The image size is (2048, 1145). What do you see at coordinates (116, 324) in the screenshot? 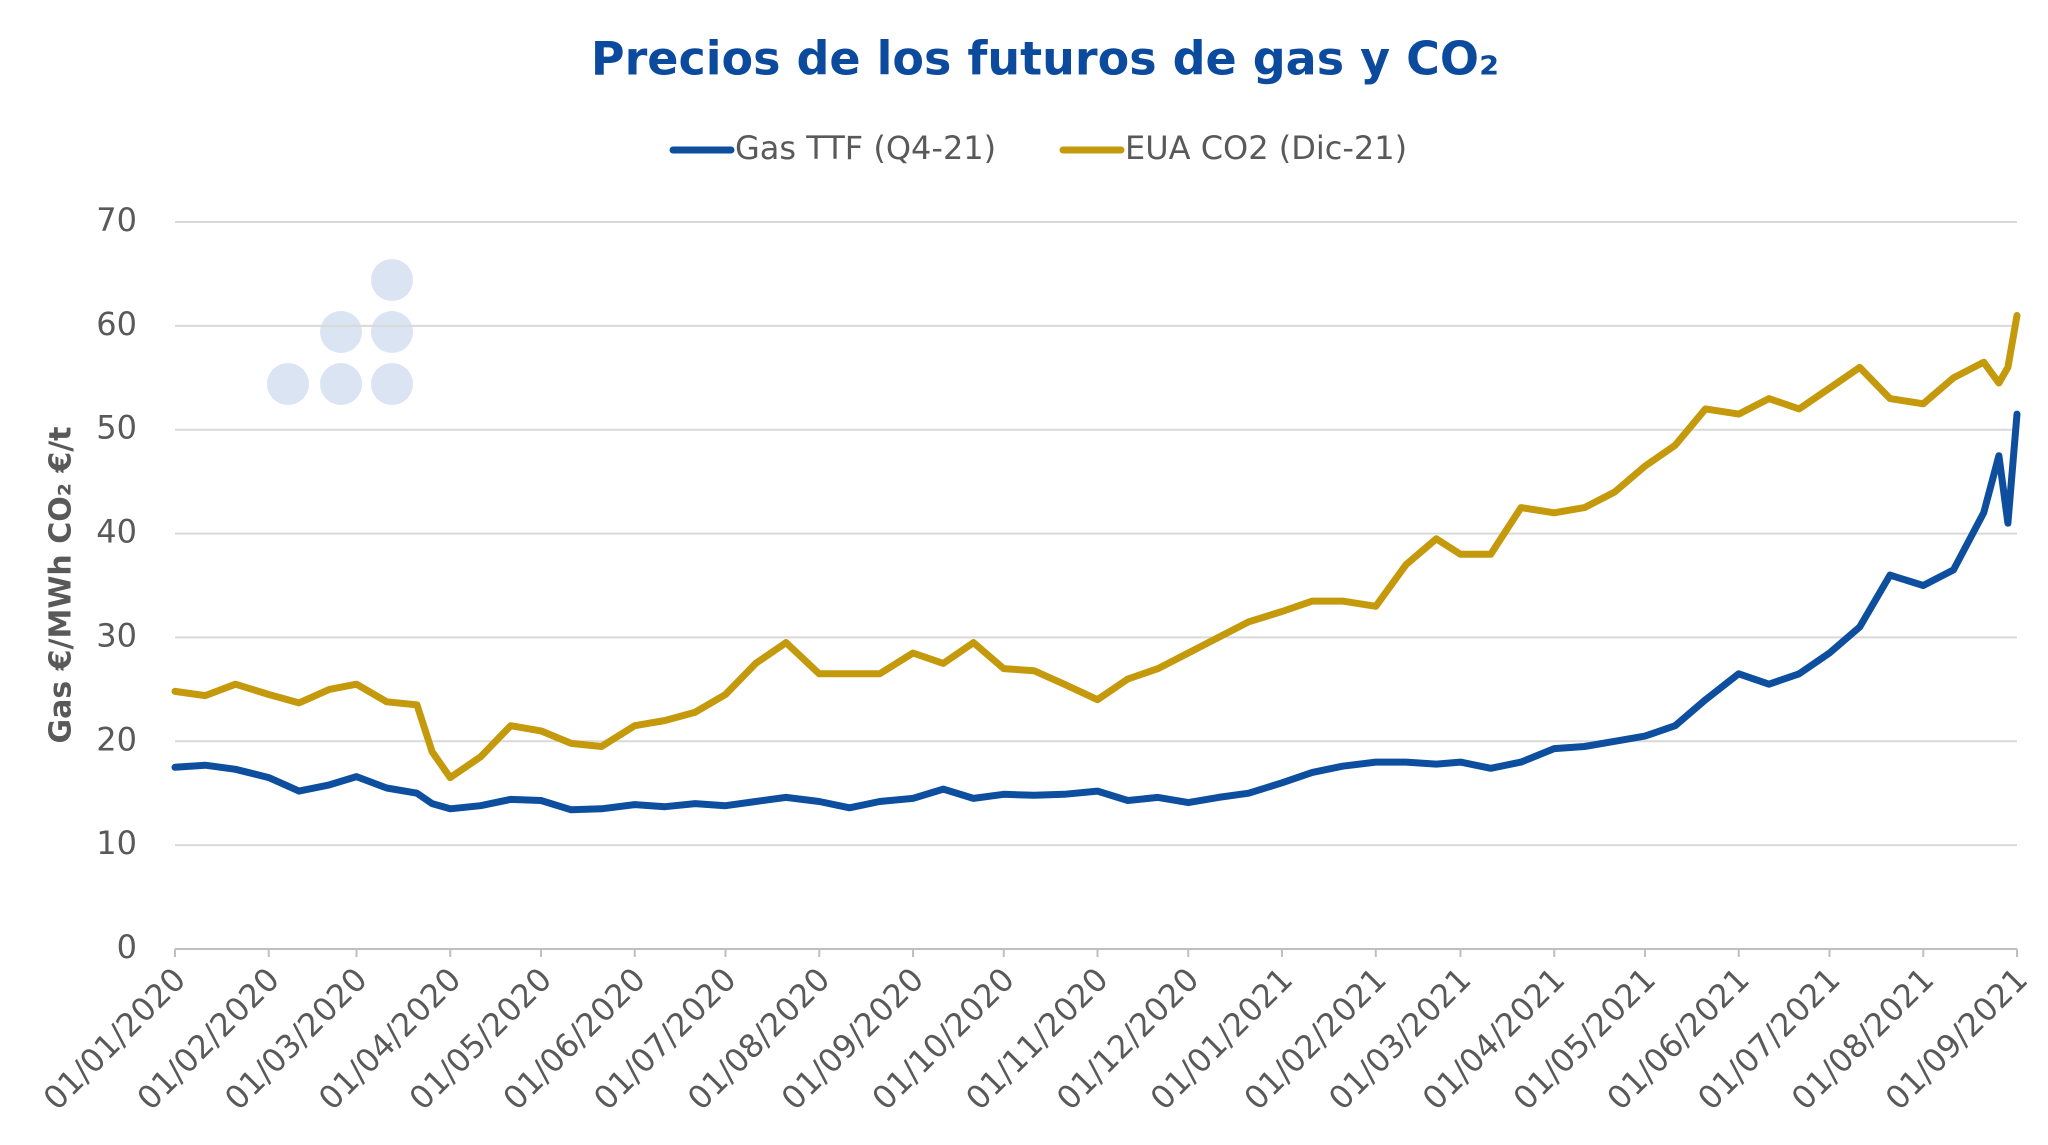
I see `y-tick-label: 60` at bounding box center [116, 324].